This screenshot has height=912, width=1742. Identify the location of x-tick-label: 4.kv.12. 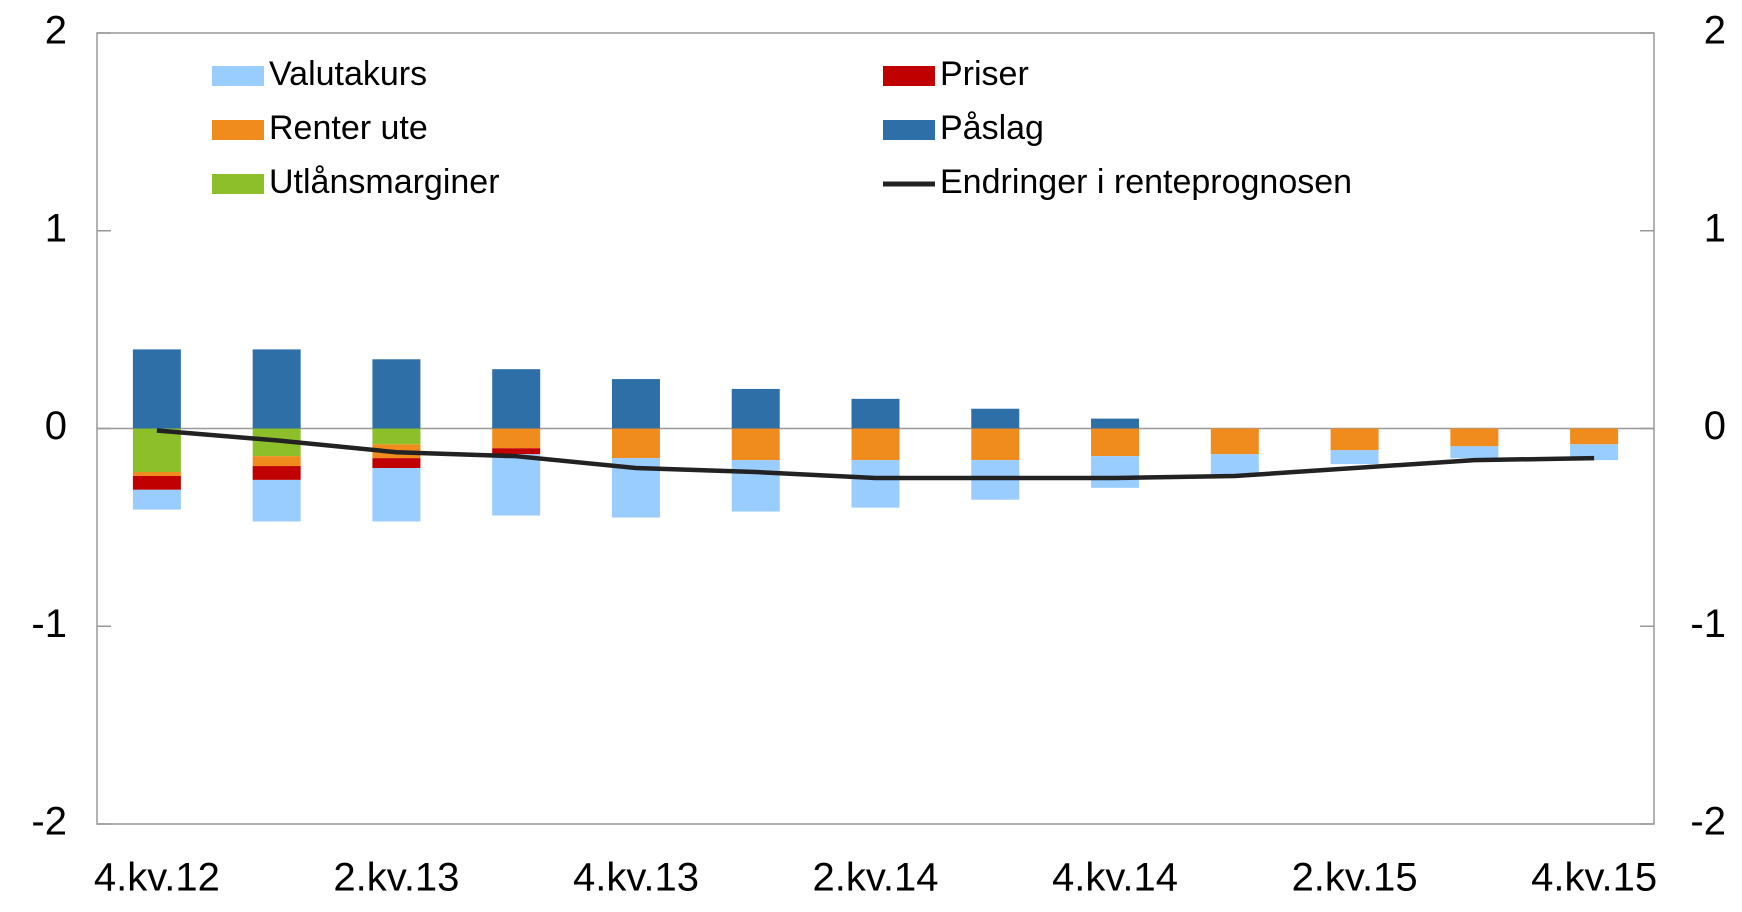
(157, 878).